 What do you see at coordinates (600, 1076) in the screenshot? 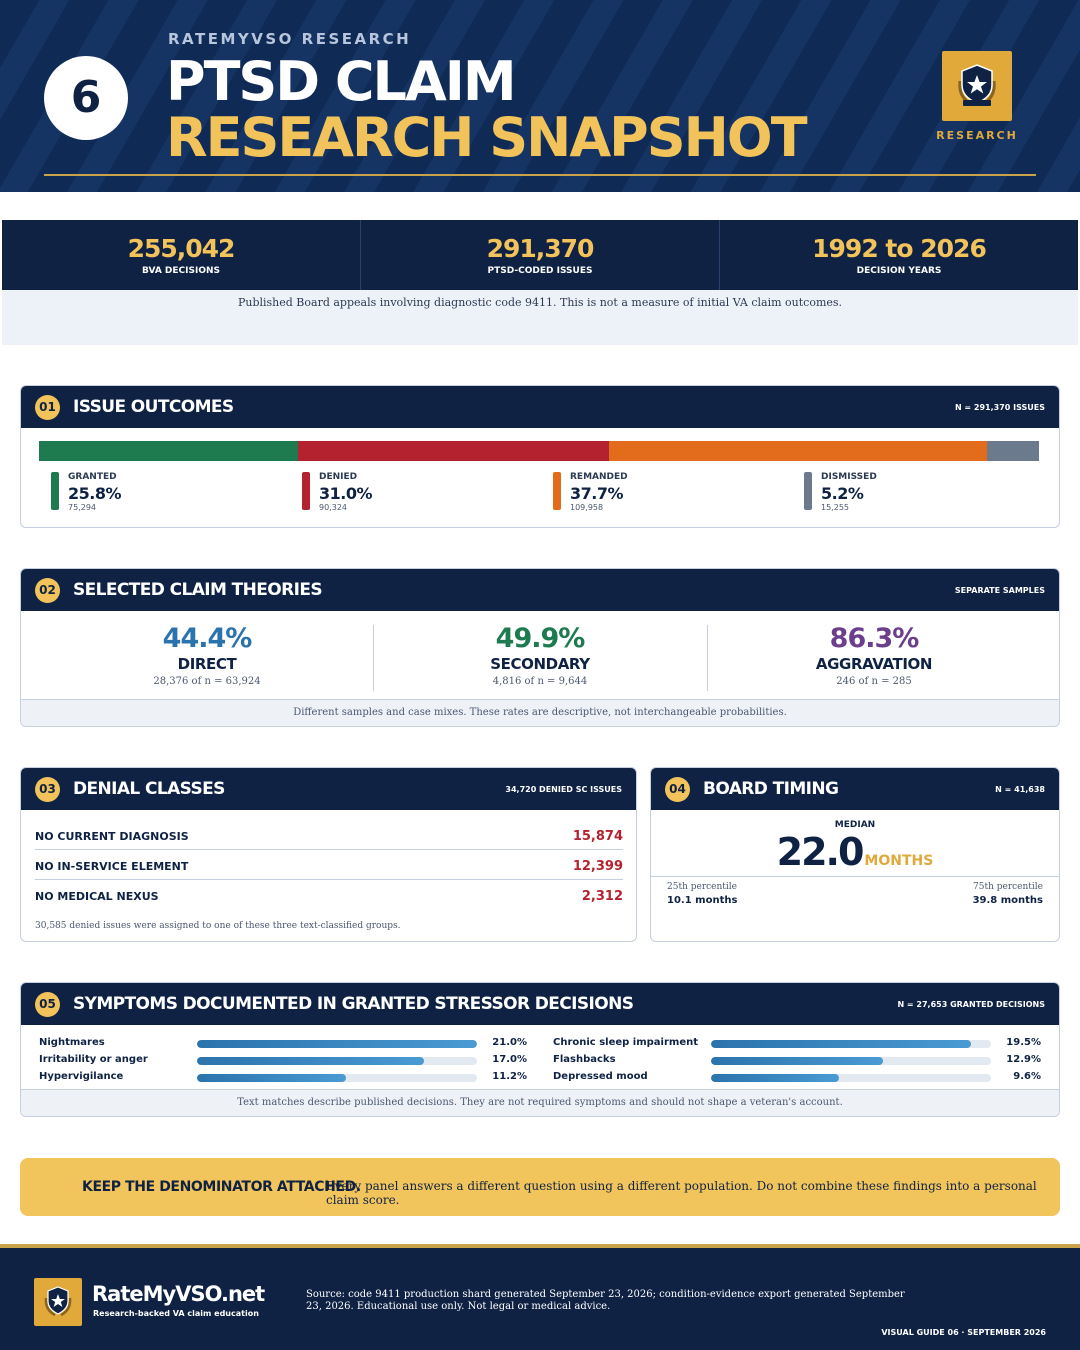
I see `symptom-label: Depressed mood` at bounding box center [600, 1076].